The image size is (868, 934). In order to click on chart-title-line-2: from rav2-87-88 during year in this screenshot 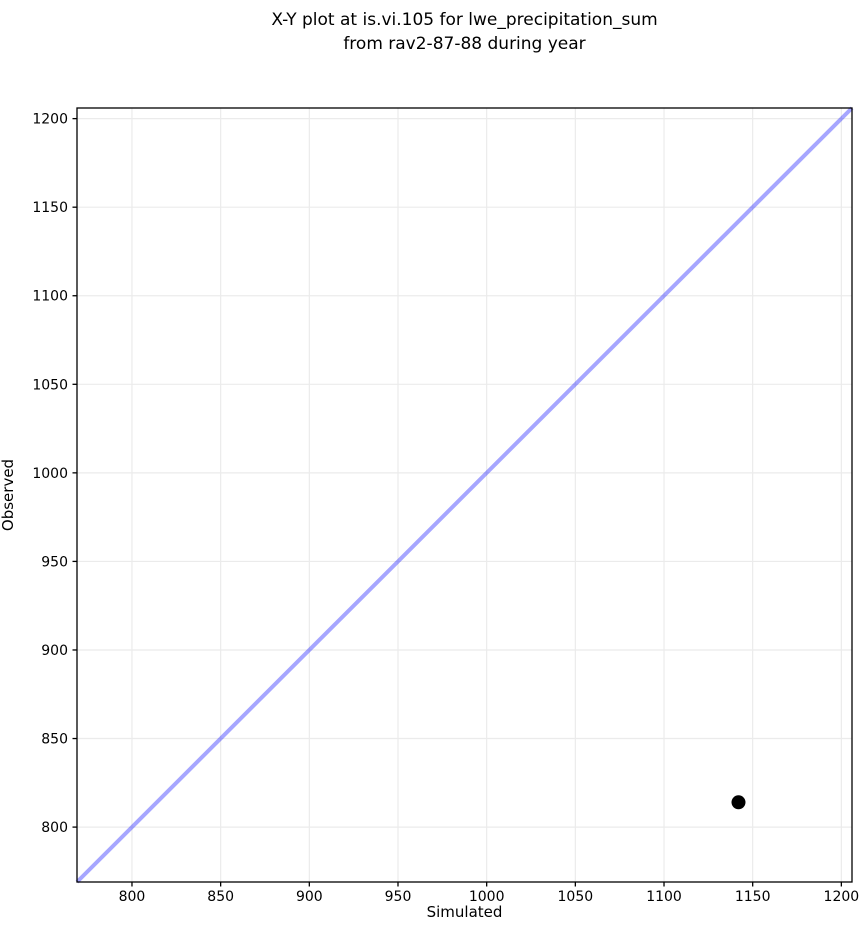, I will do `click(464, 44)`.